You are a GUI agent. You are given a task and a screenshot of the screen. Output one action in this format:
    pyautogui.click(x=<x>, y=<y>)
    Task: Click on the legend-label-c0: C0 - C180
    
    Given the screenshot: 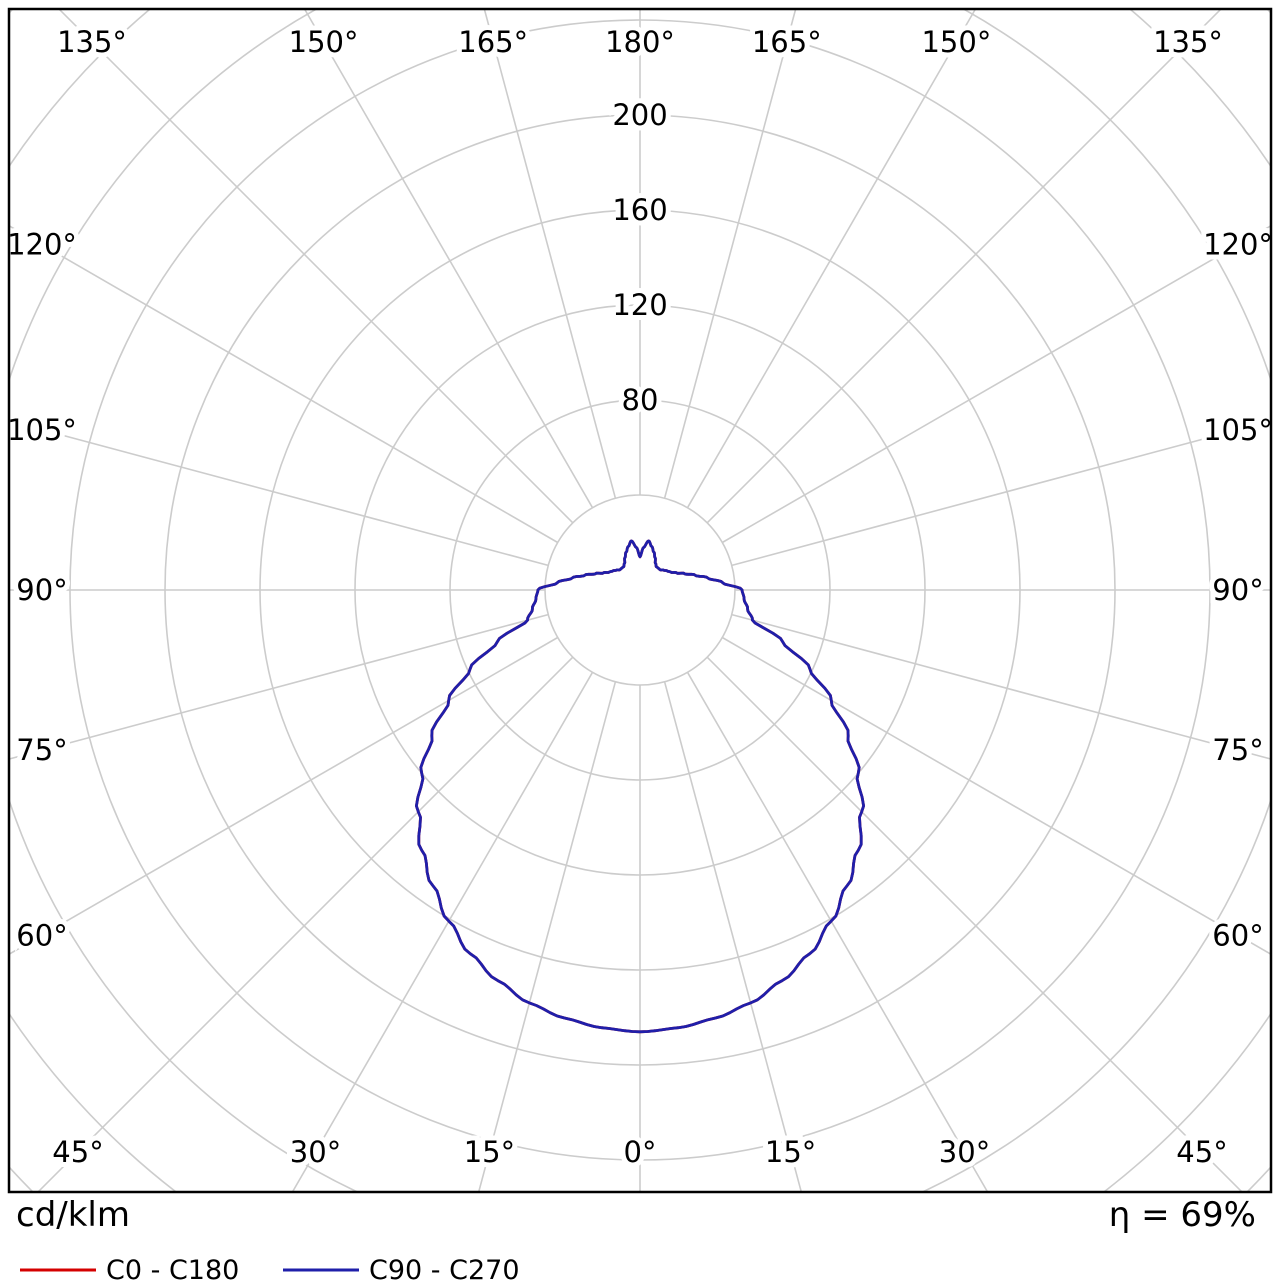 What is the action you would take?
    pyautogui.click(x=172, y=1267)
    